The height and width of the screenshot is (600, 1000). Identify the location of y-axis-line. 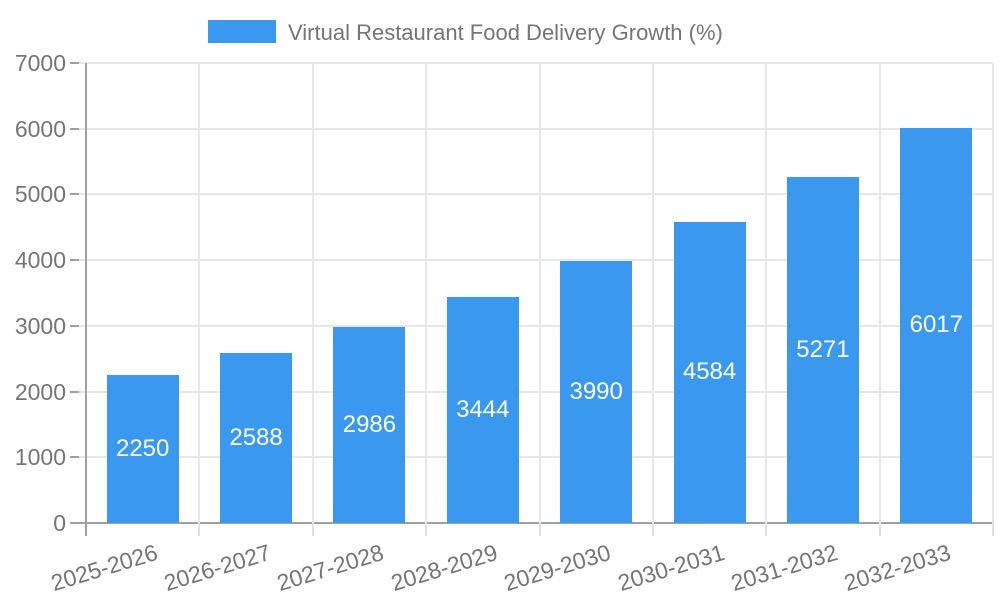
(86, 299).